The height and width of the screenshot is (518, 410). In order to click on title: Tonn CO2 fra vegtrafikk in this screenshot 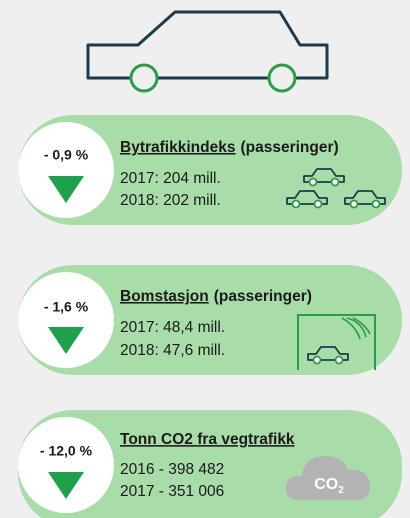, I will do `click(207, 439)`.